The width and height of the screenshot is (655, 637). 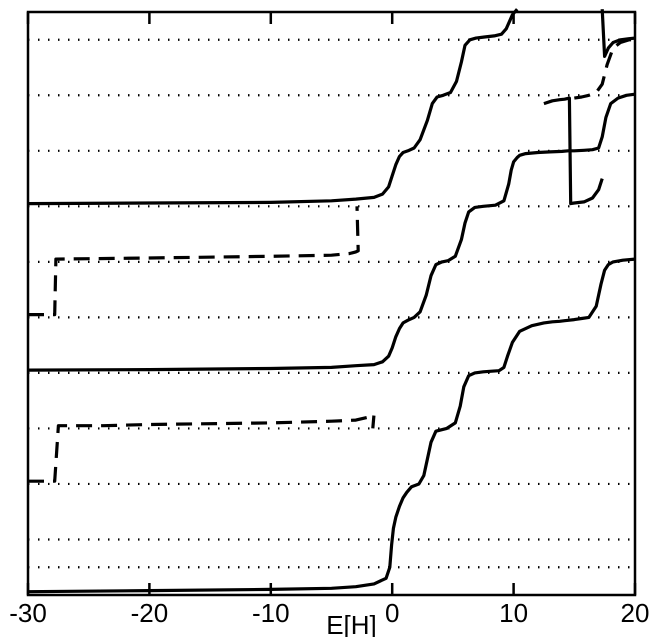 What do you see at coordinates (635, 613) in the screenshot?
I see `x-tick-label-5: 20` at bounding box center [635, 613].